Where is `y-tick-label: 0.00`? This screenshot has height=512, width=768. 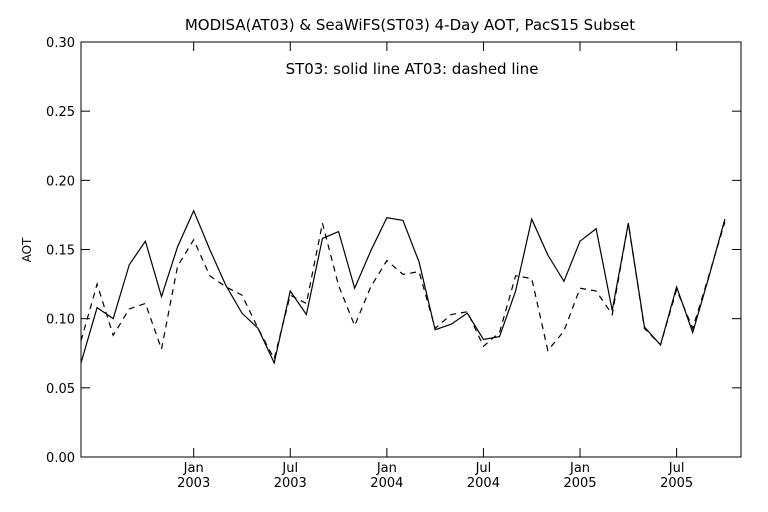 y-tick-label: 0.00 is located at coordinates (60, 458).